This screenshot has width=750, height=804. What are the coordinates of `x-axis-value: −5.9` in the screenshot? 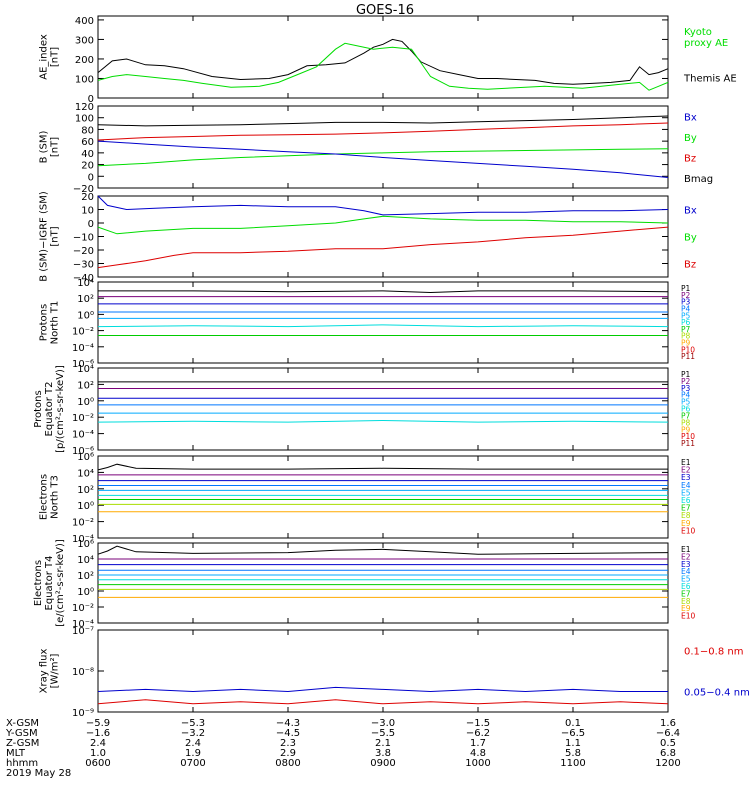 It's located at (98, 723).